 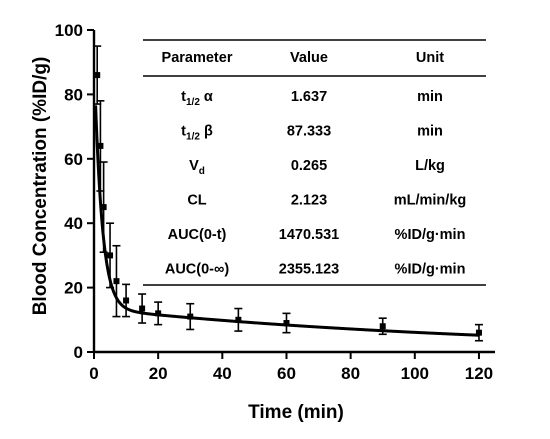 I want to click on table-cell-parameter: CL, so click(x=196, y=201).